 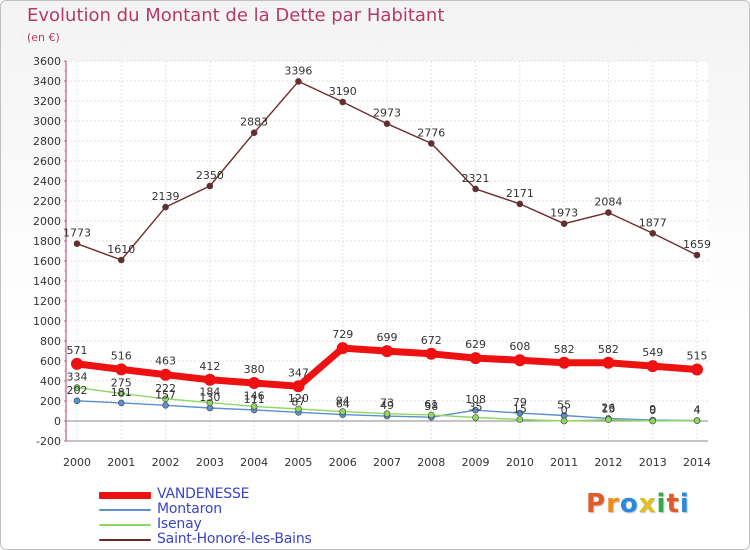 I want to click on data-label-montaron: 202, so click(x=77, y=390).